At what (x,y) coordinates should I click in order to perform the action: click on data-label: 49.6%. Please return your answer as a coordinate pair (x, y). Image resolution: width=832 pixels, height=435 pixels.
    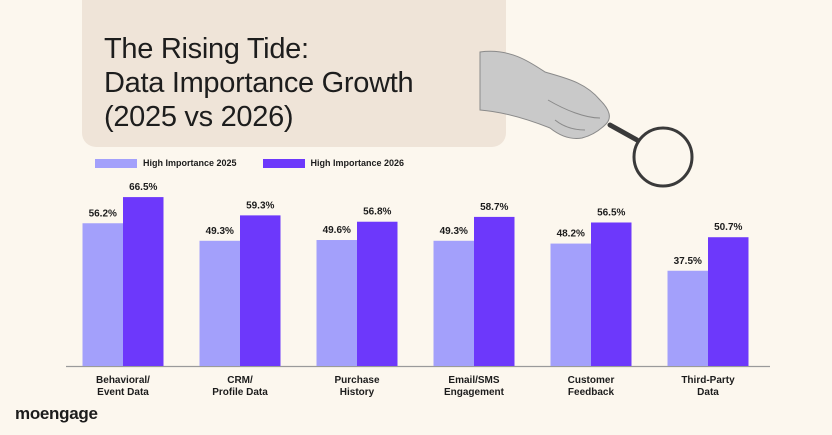
    Looking at the image, I should click on (337, 230).